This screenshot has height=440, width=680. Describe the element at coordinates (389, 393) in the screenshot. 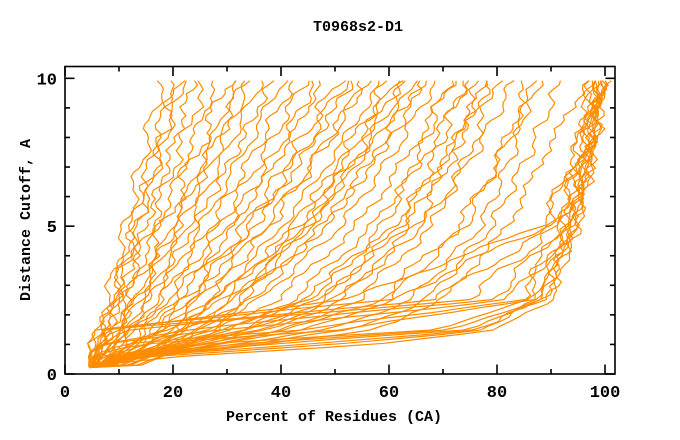

I see `x-tick-label: 60` at that location.